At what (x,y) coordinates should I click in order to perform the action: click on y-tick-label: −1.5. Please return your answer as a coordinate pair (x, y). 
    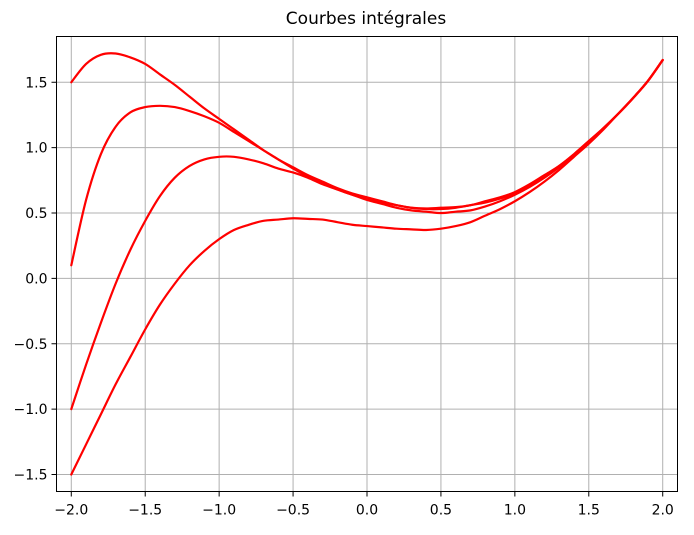
    Looking at the image, I should click on (31, 476).